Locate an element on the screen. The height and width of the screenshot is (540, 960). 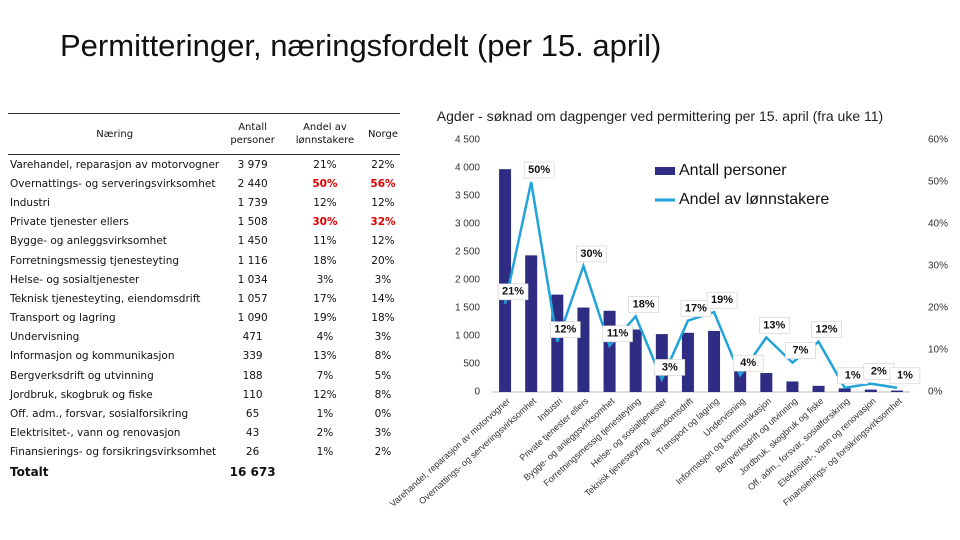
table-row: Undervisning 471 4% 3% is located at coordinates (204, 337).